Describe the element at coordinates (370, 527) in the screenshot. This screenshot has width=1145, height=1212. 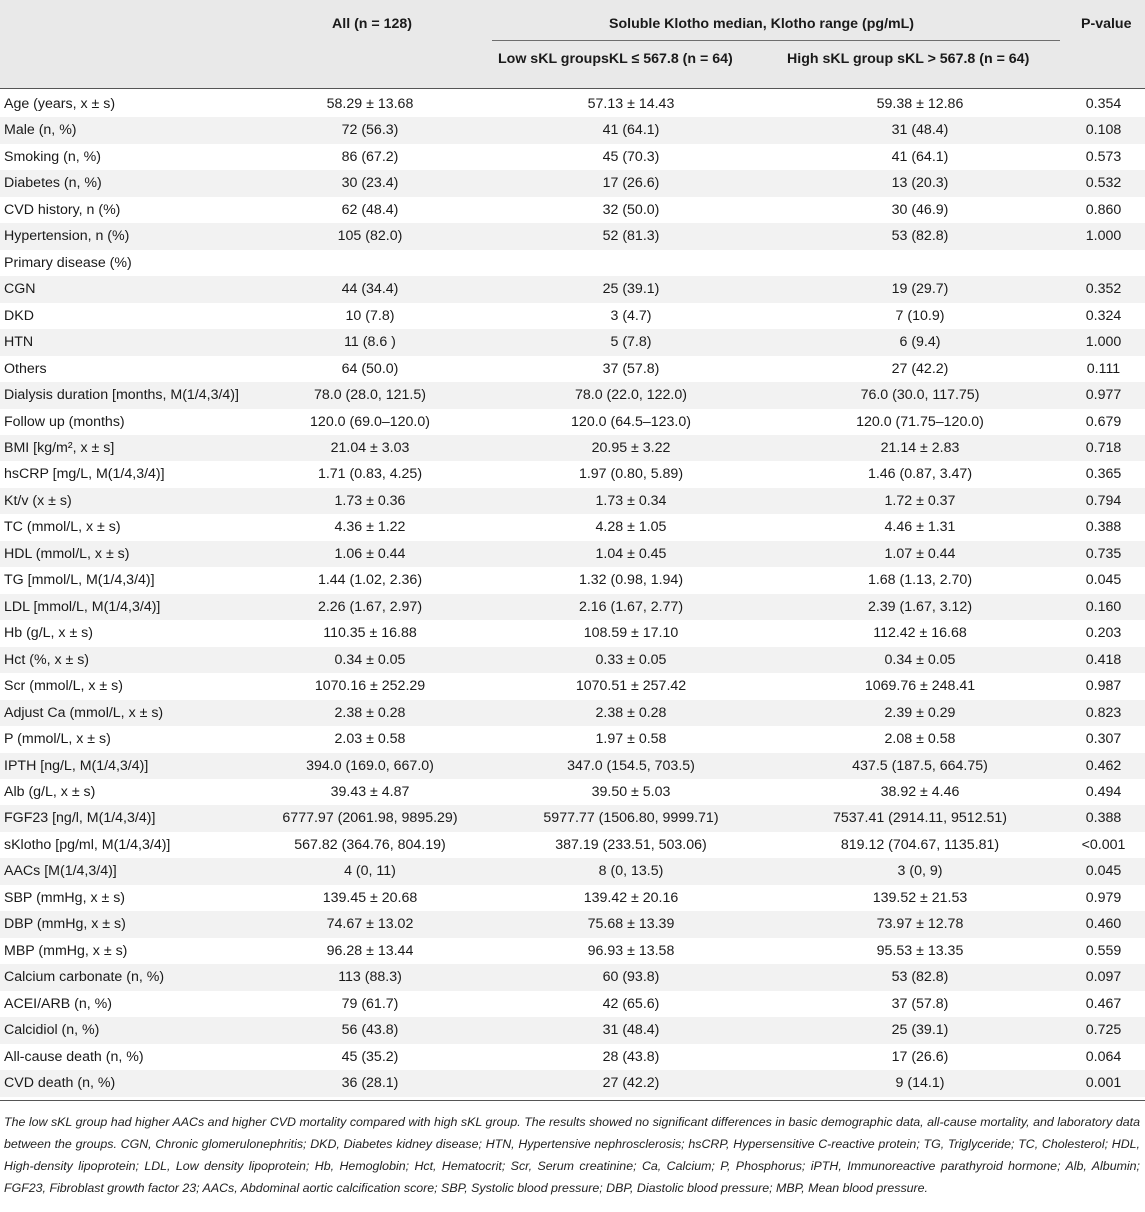
I see `cell-all: 4.36 ± 1.22` at that location.